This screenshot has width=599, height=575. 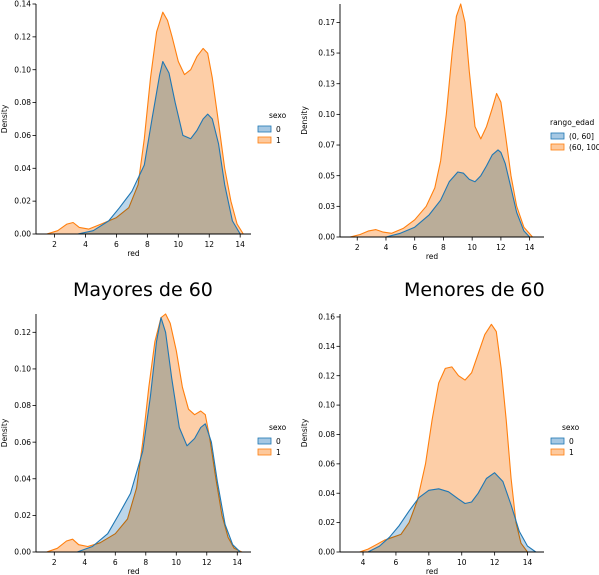 What do you see at coordinates (326, 206) in the screenshot?
I see `y-tick-label: 0.03` at bounding box center [326, 206].